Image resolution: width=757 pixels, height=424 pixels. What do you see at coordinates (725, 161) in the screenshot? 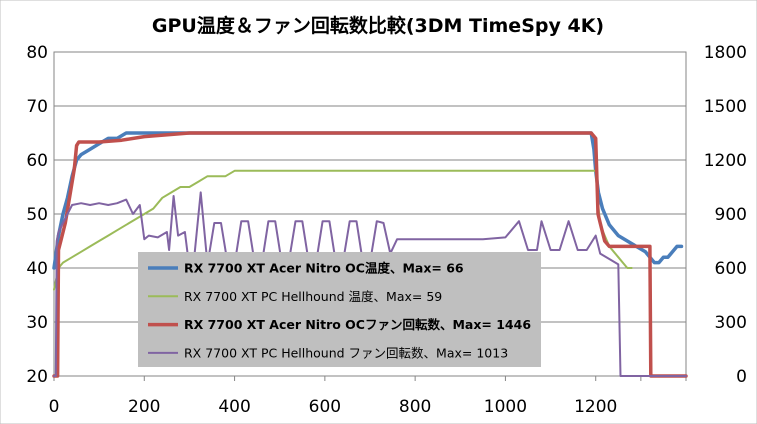
I see `y2-tick-label: 1200` at bounding box center [725, 161].